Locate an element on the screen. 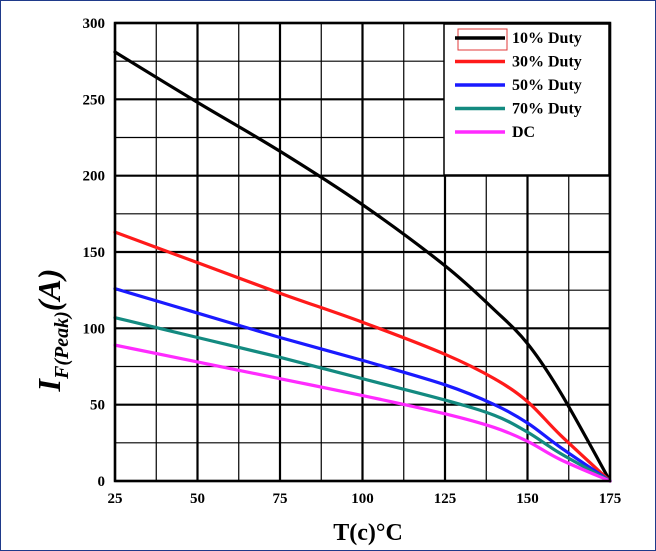 The image size is (656, 551). x-tick-label: 150 is located at coordinates (527, 499).